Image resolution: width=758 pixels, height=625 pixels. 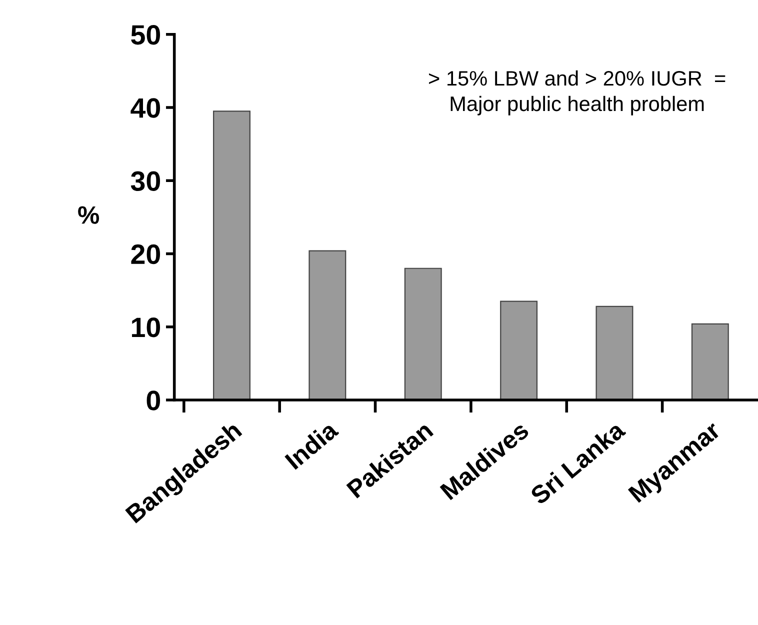 I want to click on y-tick-label: 40, so click(x=145, y=108).